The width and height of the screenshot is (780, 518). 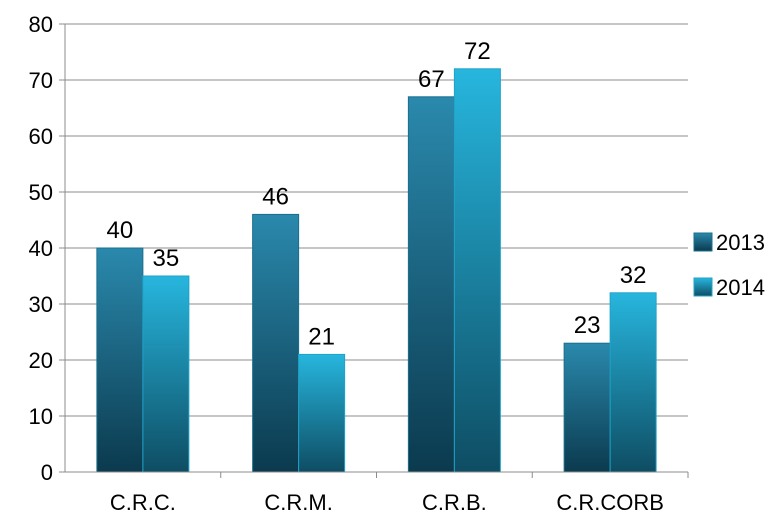 I want to click on y-tick-label: 20, so click(x=41, y=360).